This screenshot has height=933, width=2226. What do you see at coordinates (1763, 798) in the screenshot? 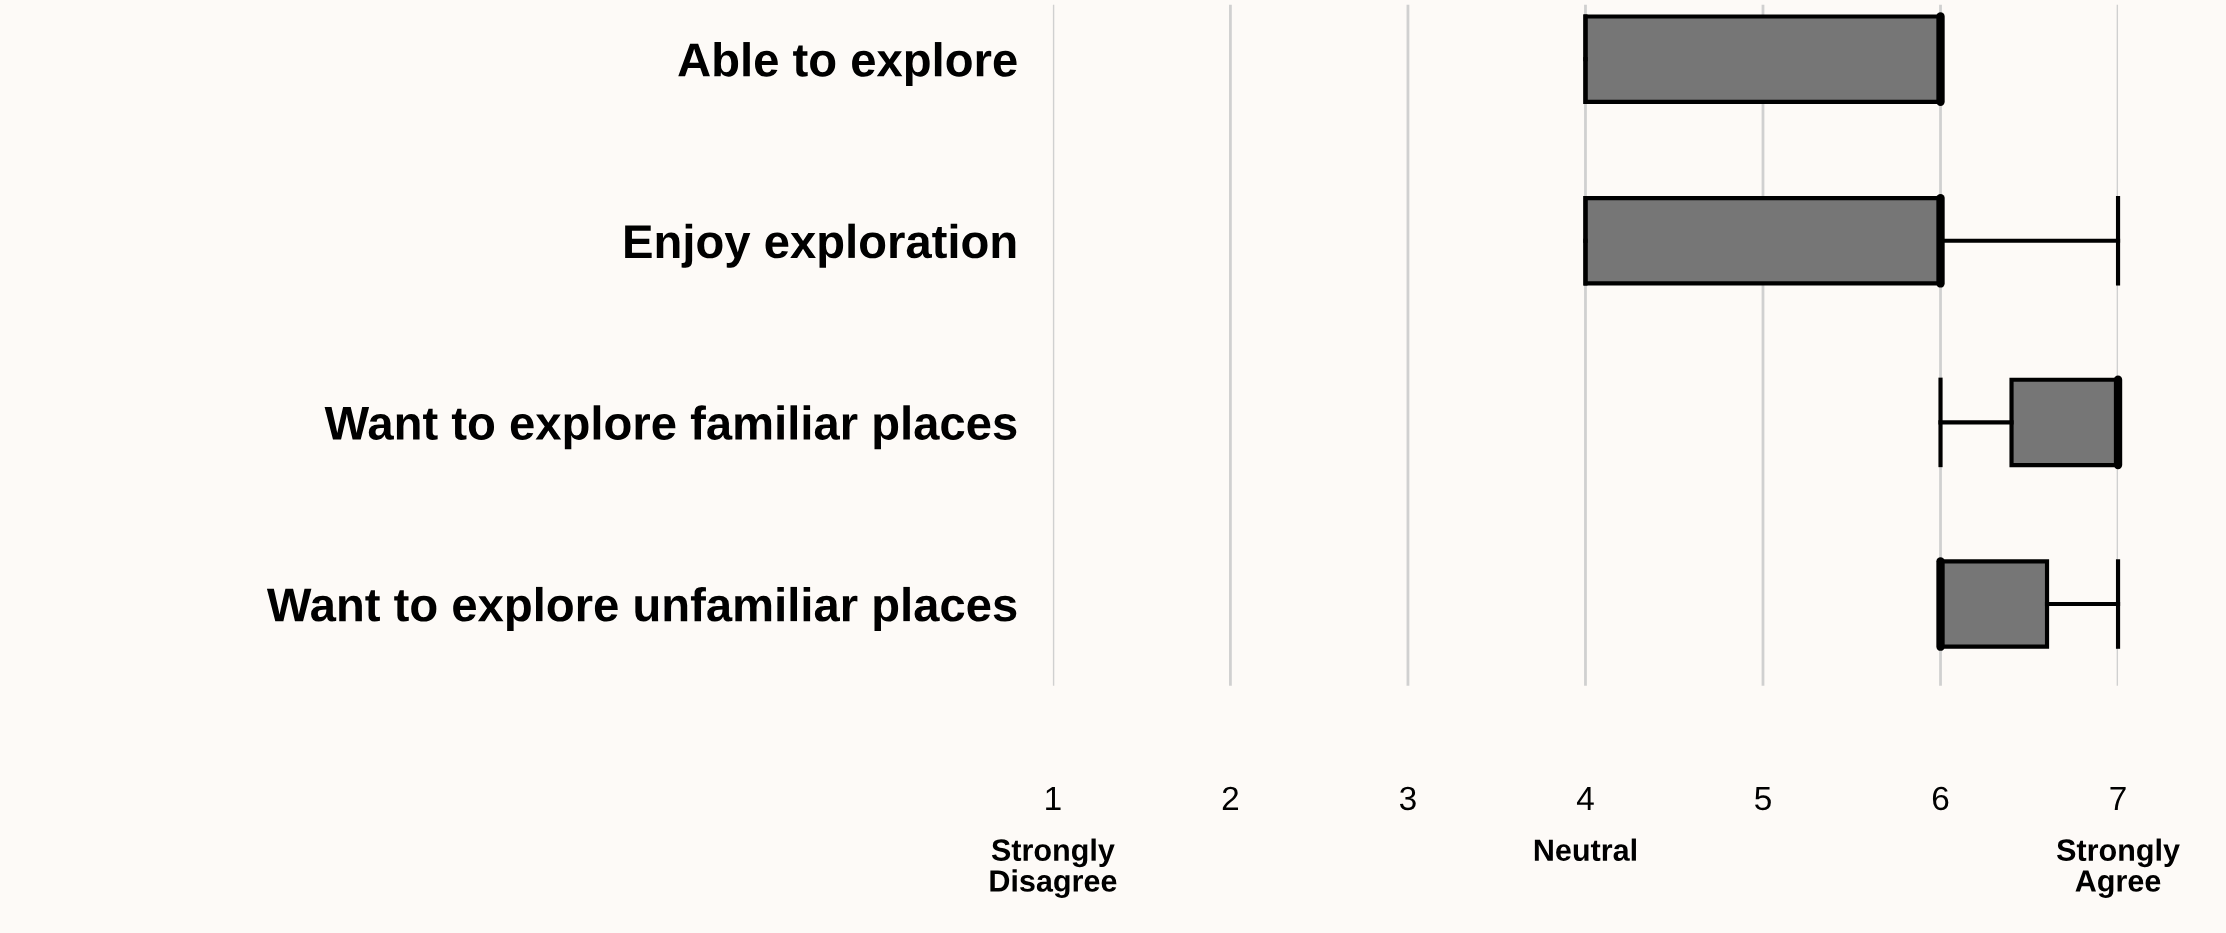
I see `x-tick-label: 5` at bounding box center [1763, 798].